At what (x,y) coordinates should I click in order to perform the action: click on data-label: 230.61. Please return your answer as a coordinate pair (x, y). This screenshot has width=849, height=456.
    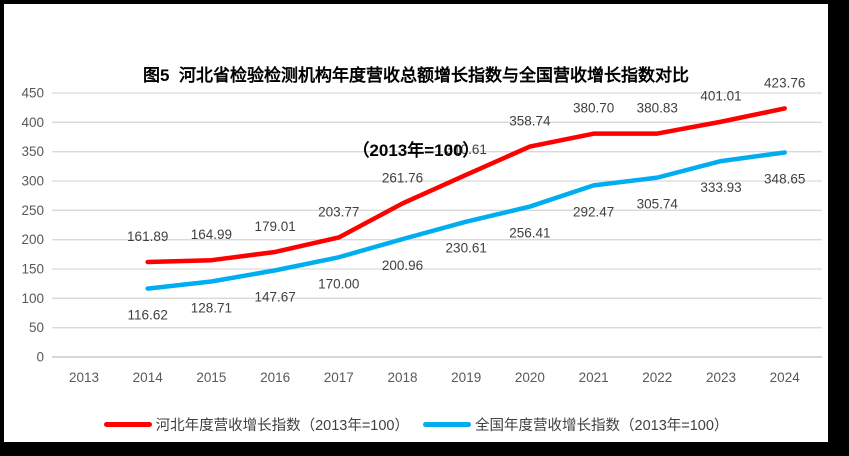
    Looking at the image, I should click on (466, 248).